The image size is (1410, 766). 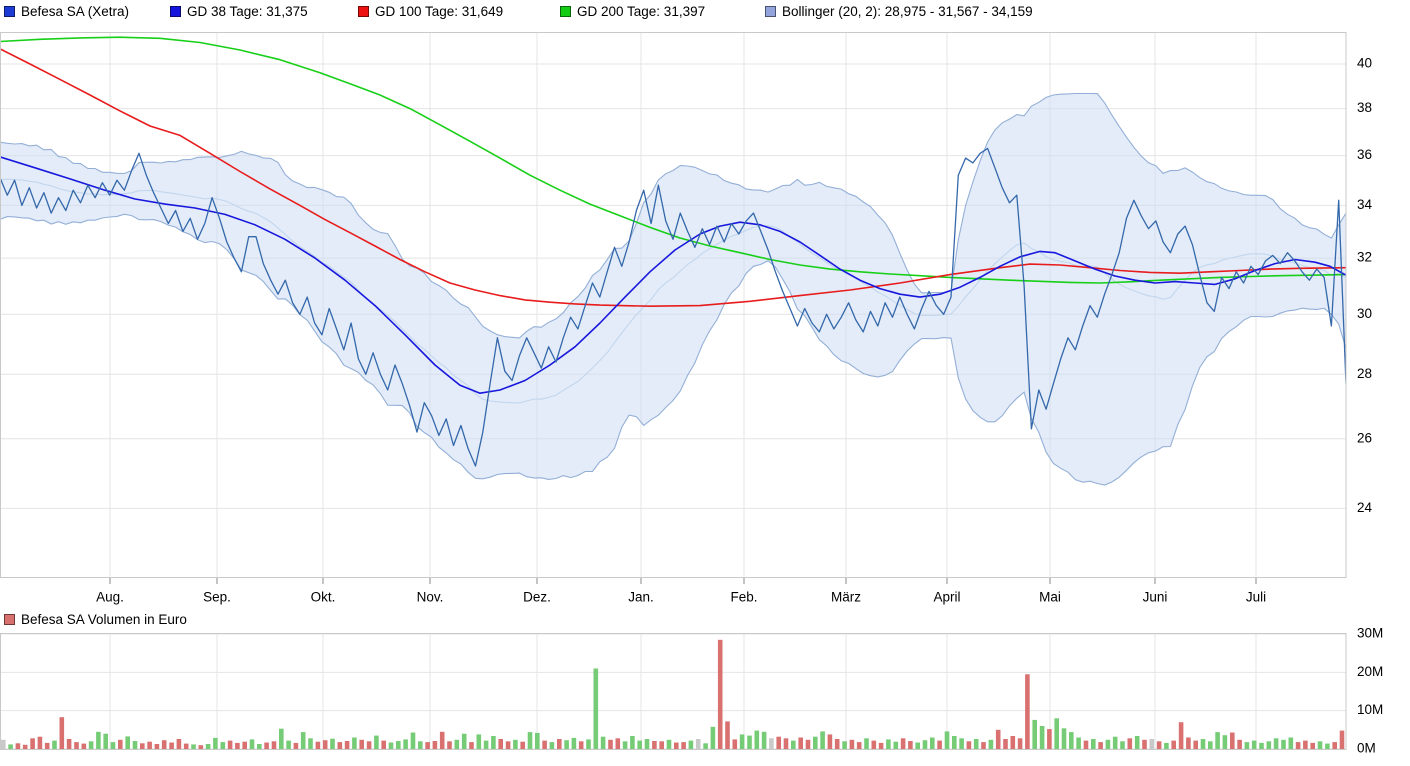 I want to click on y-axis-label: 32, so click(x=1364, y=257).